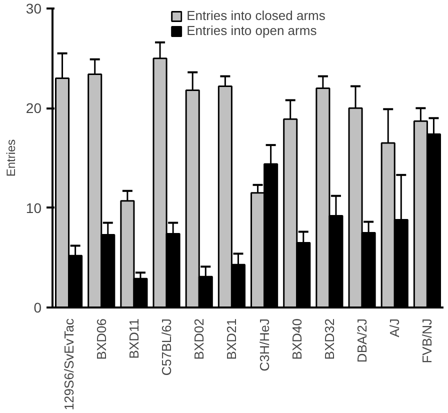 This screenshot has height=413, width=448. Describe the element at coordinates (11, 158) in the screenshot. I see `y-axis-title: Entries` at that location.